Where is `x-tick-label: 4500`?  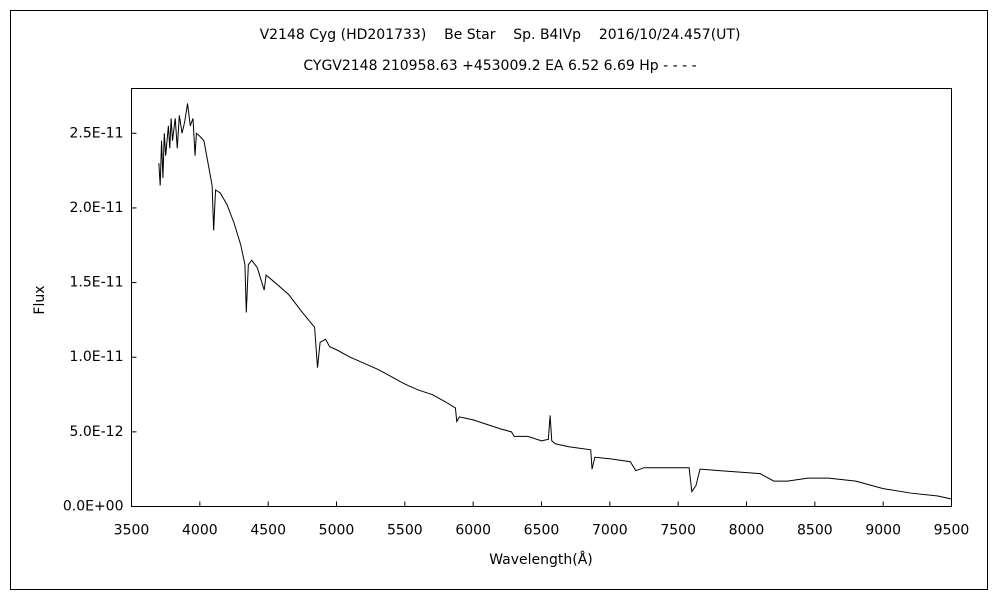 x-tick-label: 4500 is located at coordinates (268, 531).